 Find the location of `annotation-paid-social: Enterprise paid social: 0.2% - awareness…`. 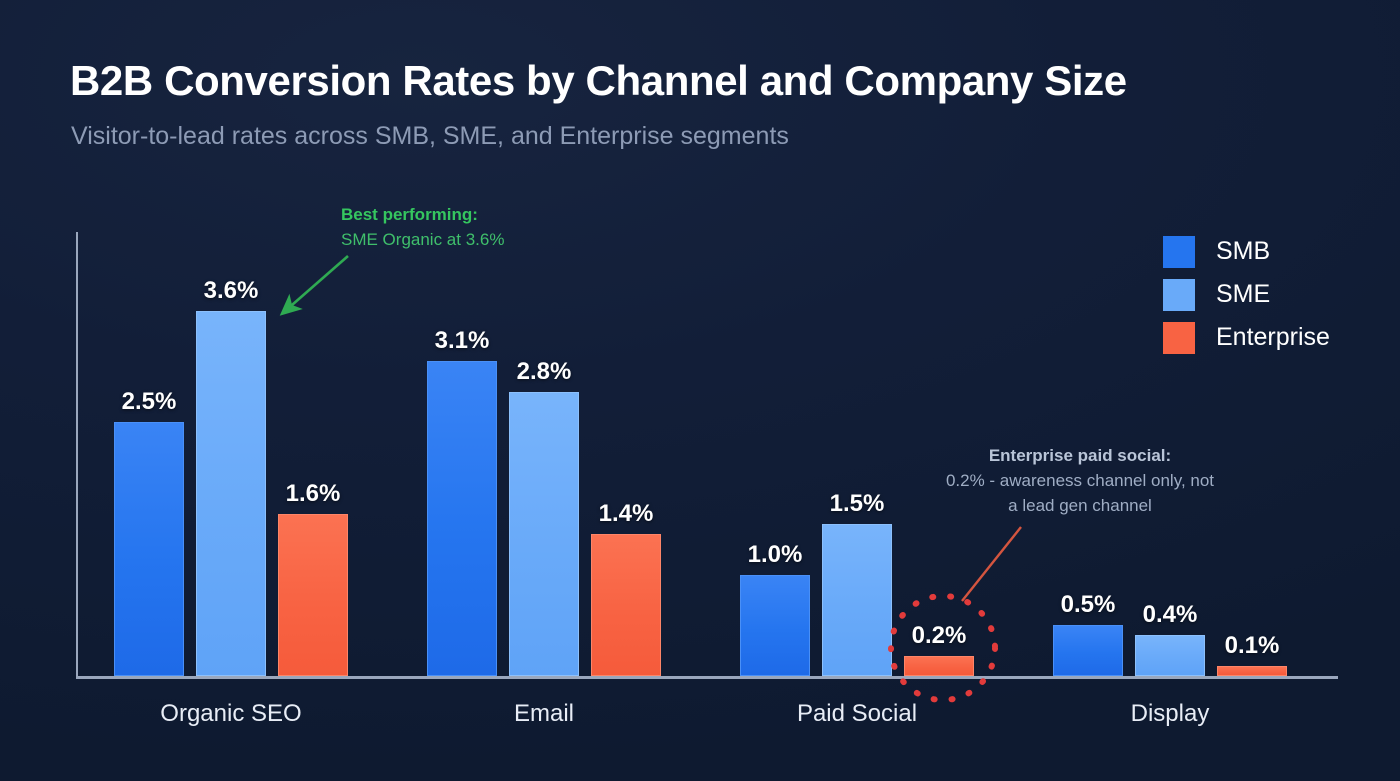

annotation-paid-social: Enterprise paid social: 0.2% - awareness… is located at coordinates (1080, 481).